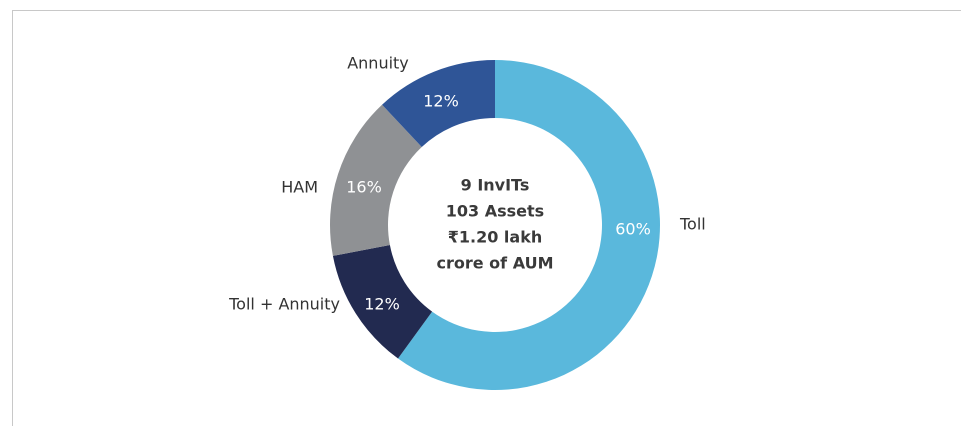  What do you see at coordinates (692, 224) in the screenshot?
I see `category-label: Toll` at bounding box center [692, 224].